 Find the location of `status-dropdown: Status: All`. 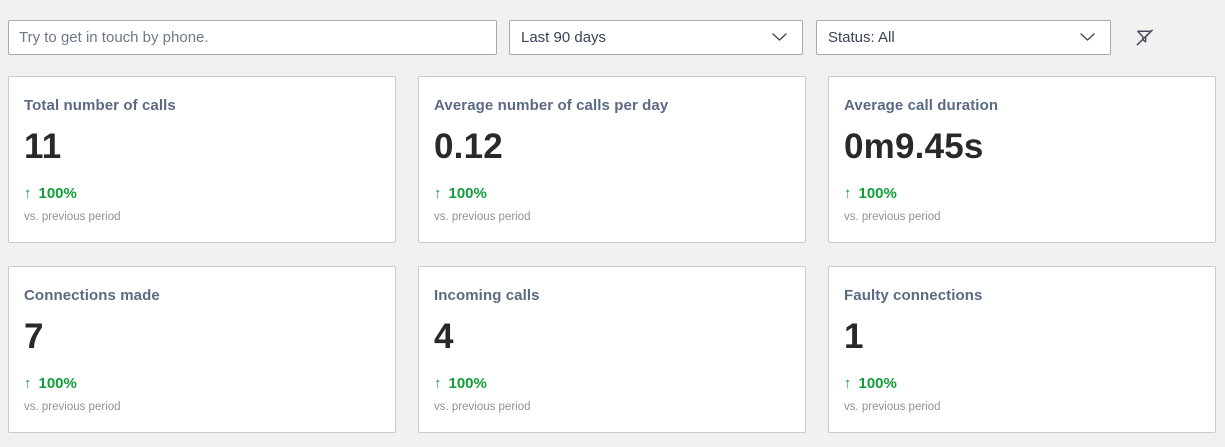

status-dropdown: Status: All is located at coordinates (963, 37).